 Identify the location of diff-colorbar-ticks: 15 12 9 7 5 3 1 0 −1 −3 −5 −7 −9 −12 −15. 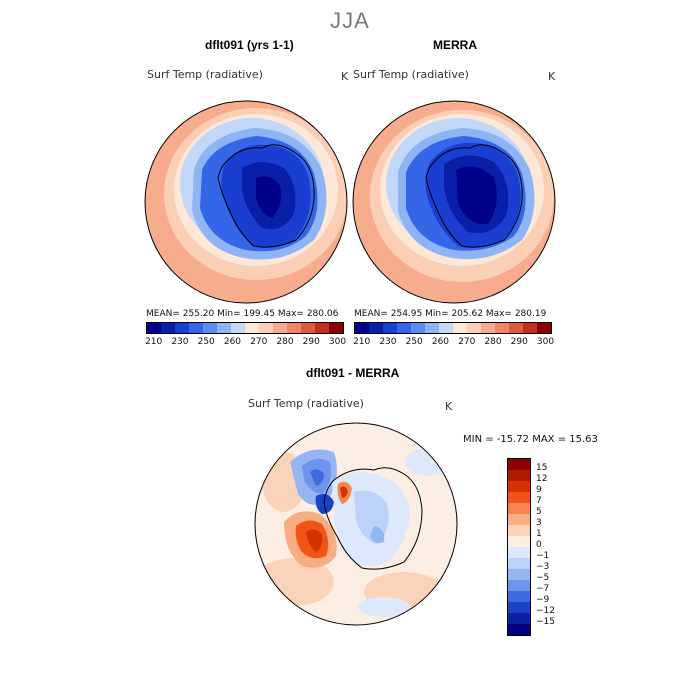
(556, 546).